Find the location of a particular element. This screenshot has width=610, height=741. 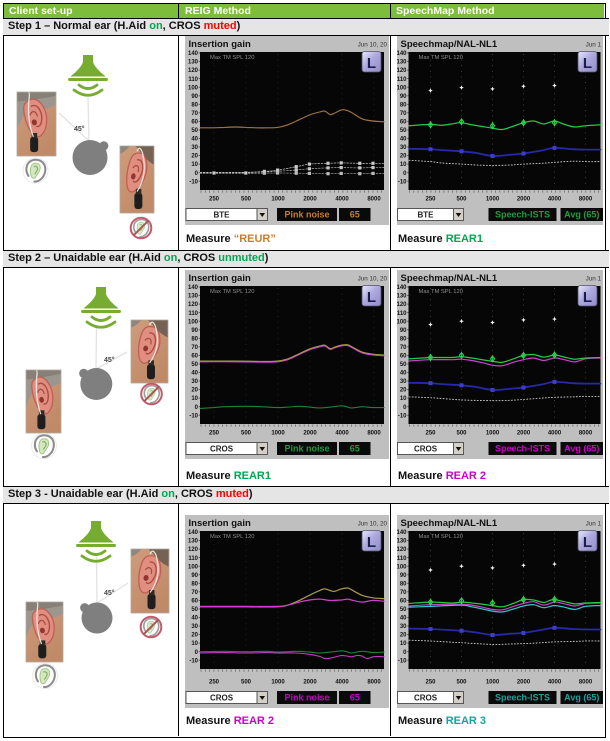

svg-text: Speech-ISTS is located at coordinates (521, 449).